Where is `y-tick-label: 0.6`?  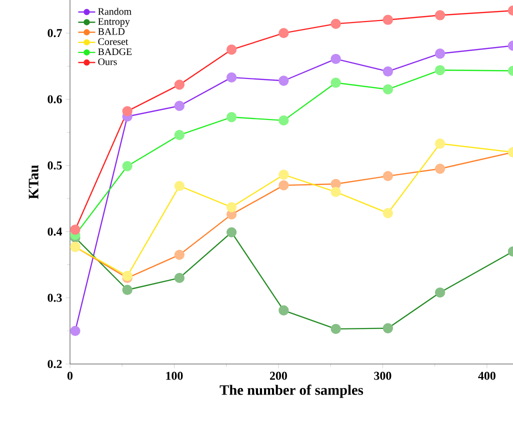
y-tick-label: 0.6 is located at coordinates (55, 99).